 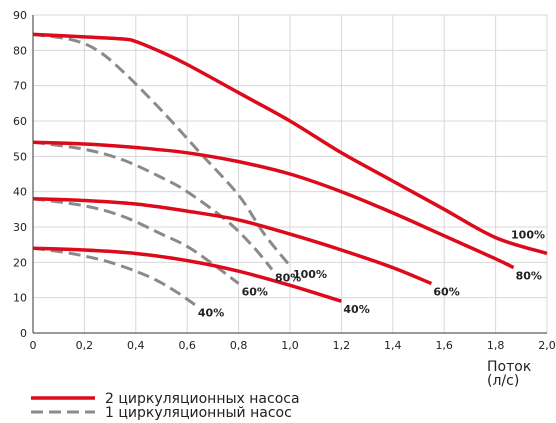 I want to click on y-tick-label: 40, so click(x=20, y=192).